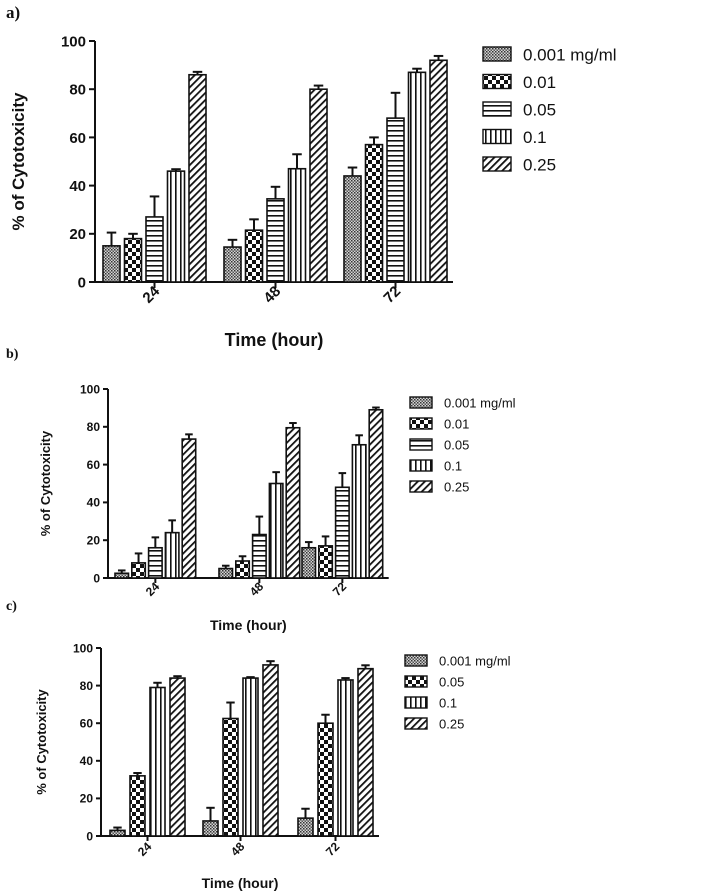 The image size is (716, 892). What do you see at coordinates (457, 692) in the screenshot?
I see `legend: 0.001 mg/ml 0.05 0.1 0.25` at bounding box center [457, 692].